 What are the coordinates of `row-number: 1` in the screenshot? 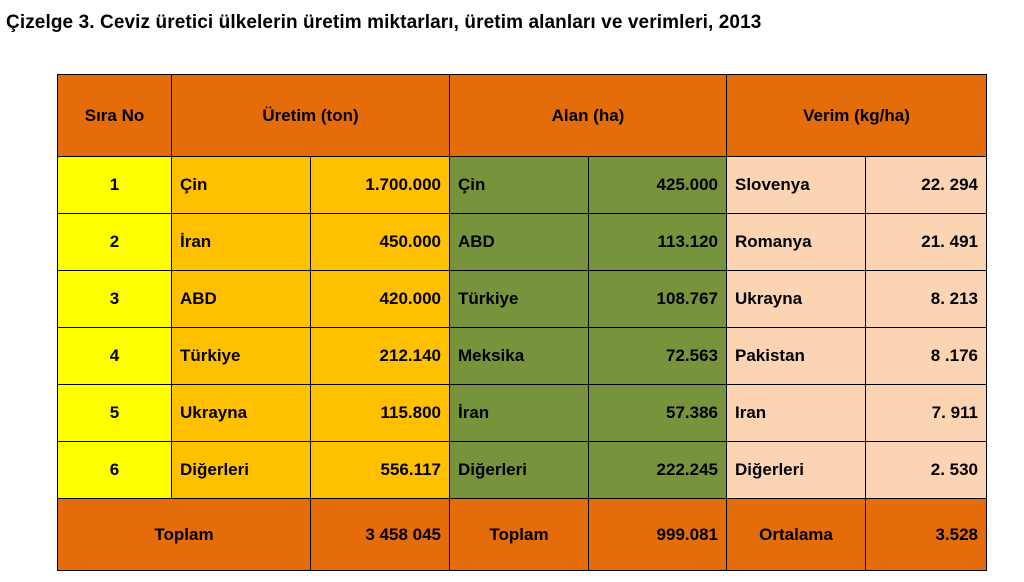 It's located at (114, 185).